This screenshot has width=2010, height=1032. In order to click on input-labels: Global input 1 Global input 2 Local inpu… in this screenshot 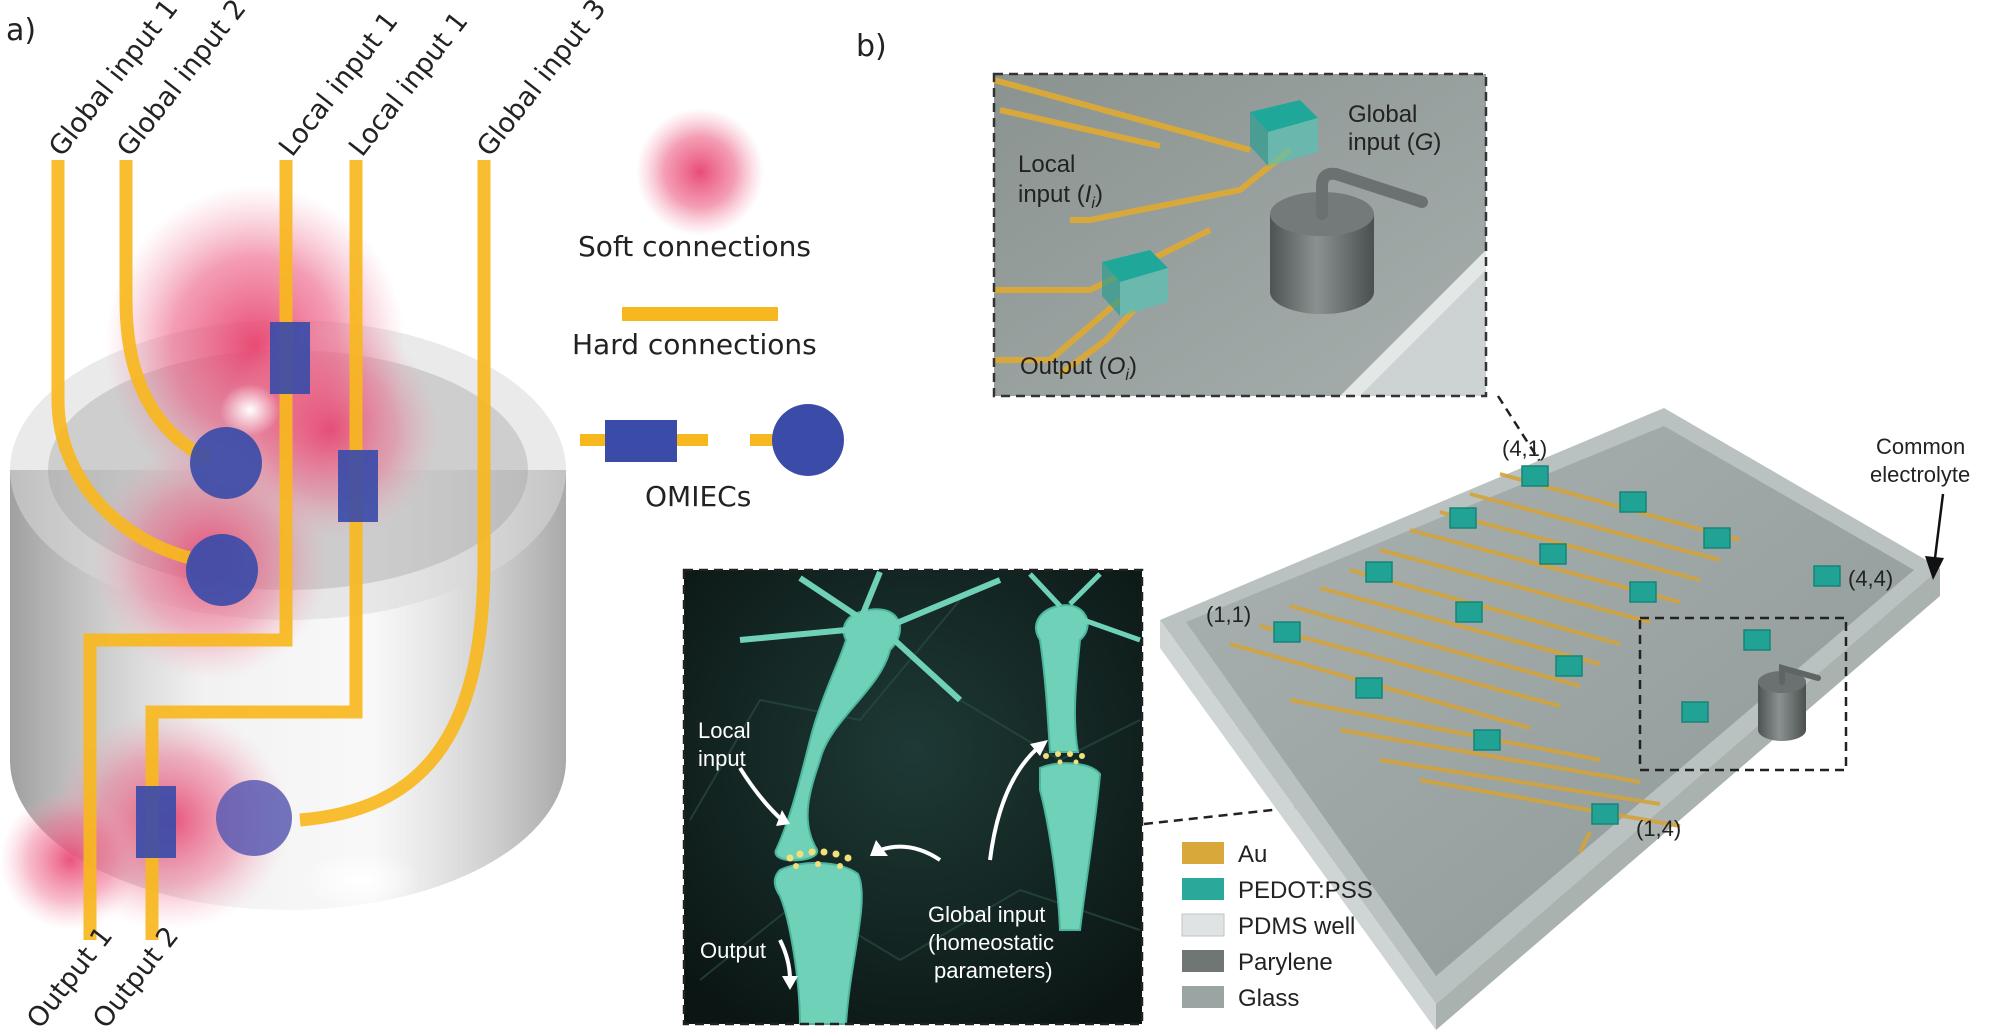, I will do `click(327, 81)`.